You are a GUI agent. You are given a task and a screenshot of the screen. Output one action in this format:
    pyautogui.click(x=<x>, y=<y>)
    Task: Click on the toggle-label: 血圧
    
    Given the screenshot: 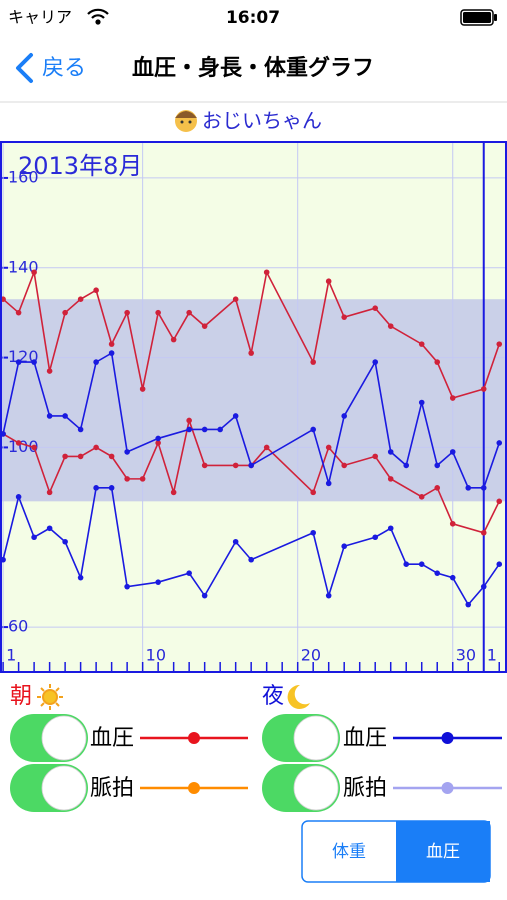 What is the action you would take?
    pyautogui.click(x=112, y=738)
    